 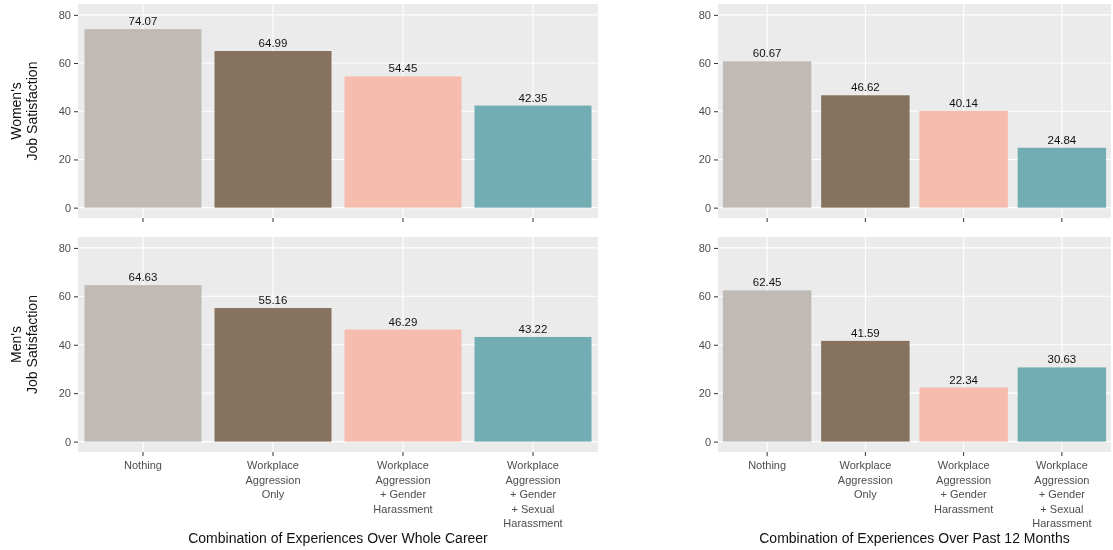 What do you see at coordinates (533, 97) in the screenshot?
I see `data-label: 42.35` at bounding box center [533, 97].